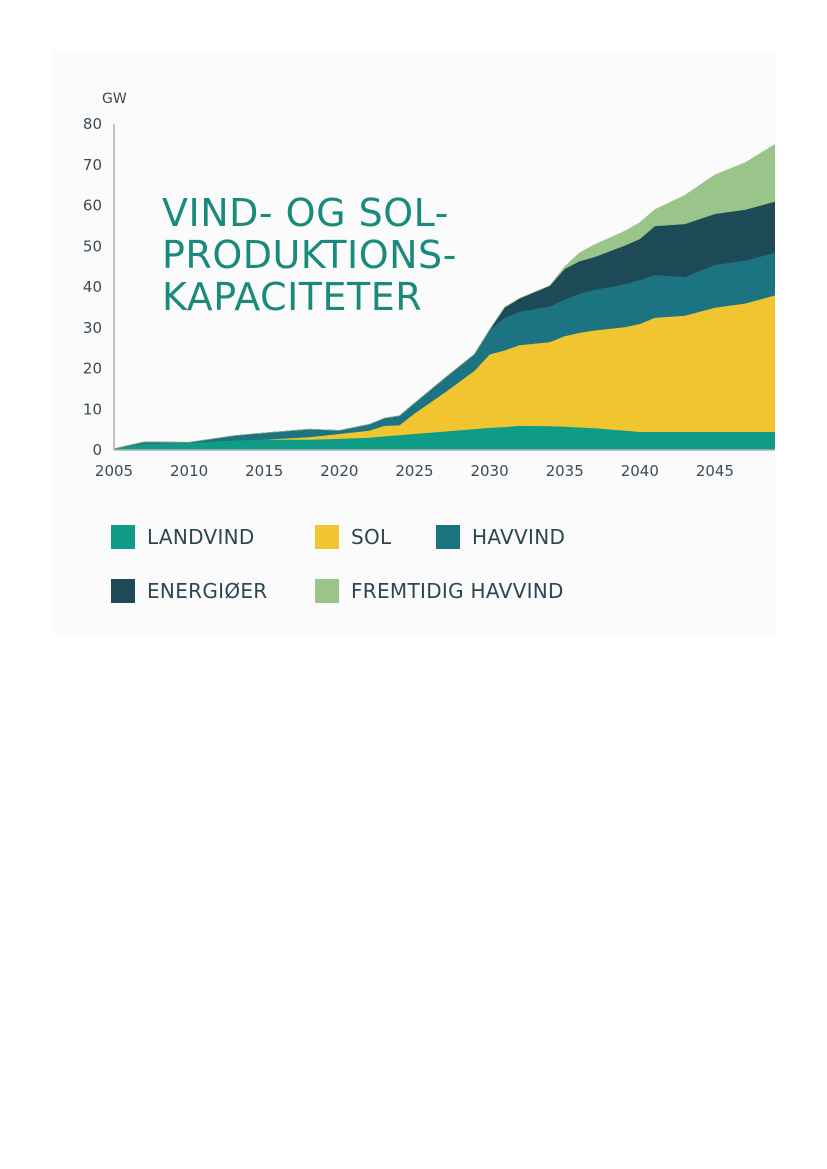 The height and width of the screenshot is (1169, 827). I want to click on legend-item-energioer: ENERGIØER, so click(189, 591).